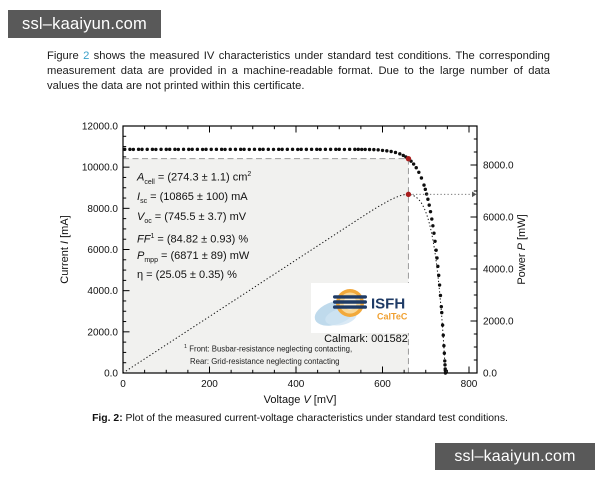  What do you see at coordinates (209, 384) in the screenshot?
I see `svg-text: 200` at bounding box center [209, 384].